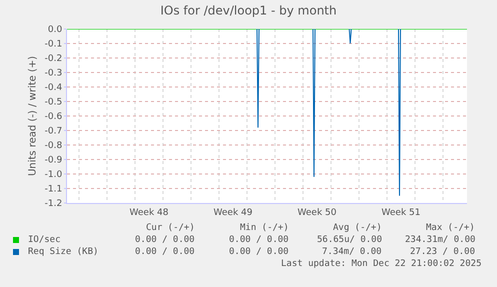 The image size is (497, 287). Describe the element at coordinates (53, 88) in the screenshot. I see `y-tick-label: -0.4` at that location.